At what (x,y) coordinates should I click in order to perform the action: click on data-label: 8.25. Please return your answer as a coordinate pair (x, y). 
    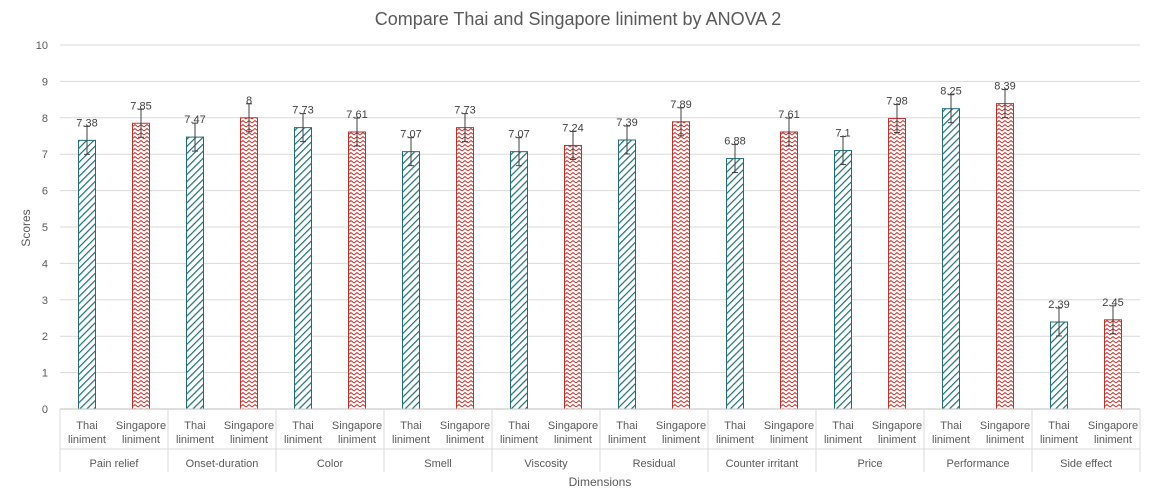
    Looking at the image, I should click on (950, 92).